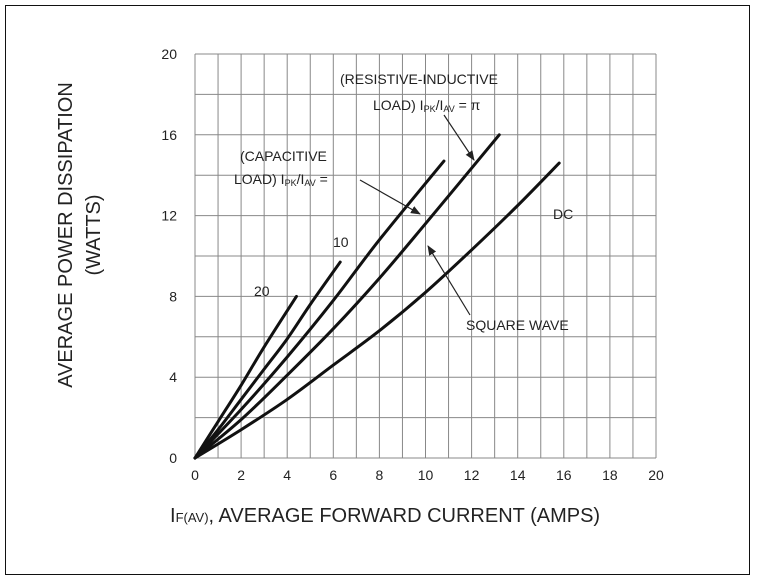 The height and width of the screenshot is (583, 758). What do you see at coordinates (173, 458) in the screenshot?
I see `y-tick-label: 0` at bounding box center [173, 458].